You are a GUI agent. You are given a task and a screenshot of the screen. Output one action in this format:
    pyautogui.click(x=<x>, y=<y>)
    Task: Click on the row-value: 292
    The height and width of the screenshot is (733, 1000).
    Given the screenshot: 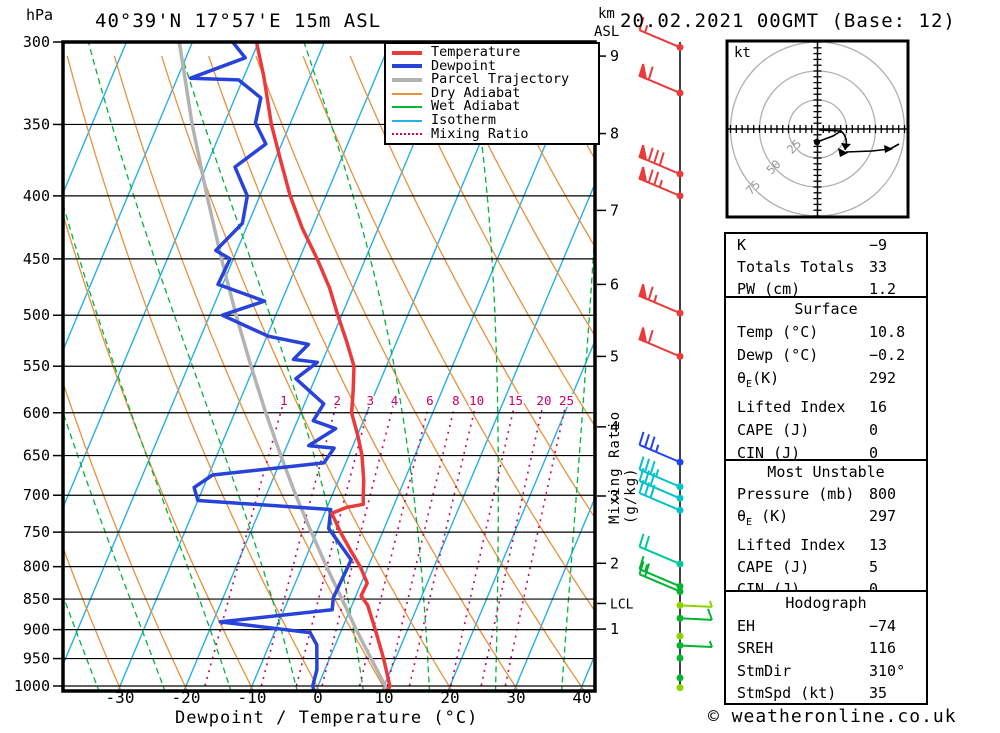 What is the action you would take?
    pyautogui.click(x=883, y=378)
    